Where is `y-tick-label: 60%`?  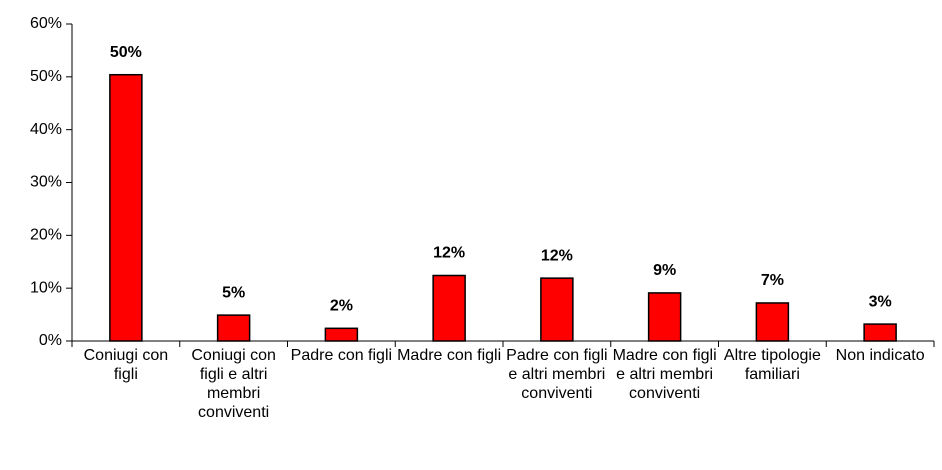
y-tick-label: 60% is located at coordinates (46, 23).